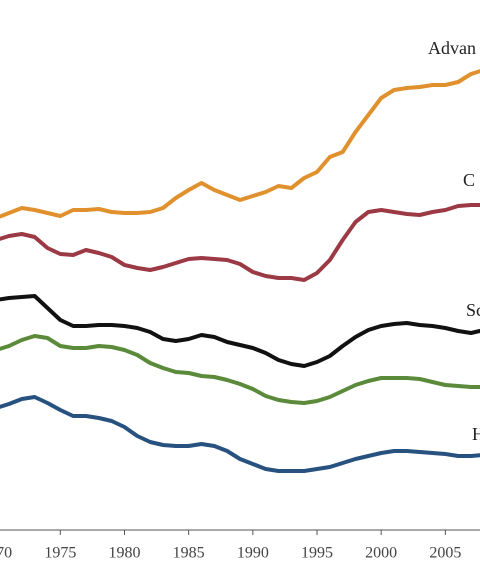 The height and width of the screenshot is (575, 480). What do you see at coordinates (6, 553) in the screenshot?
I see `x-tick-label: 1970` at bounding box center [6, 553].